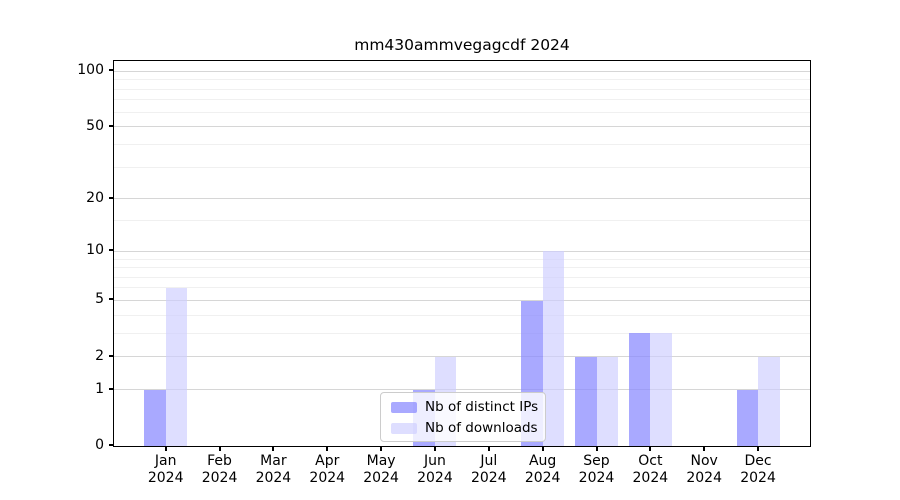 The height and width of the screenshot is (500, 900). What do you see at coordinates (481, 428) in the screenshot?
I see `legend-label-downloads: Nb of downloads` at bounding box center [481, 428].